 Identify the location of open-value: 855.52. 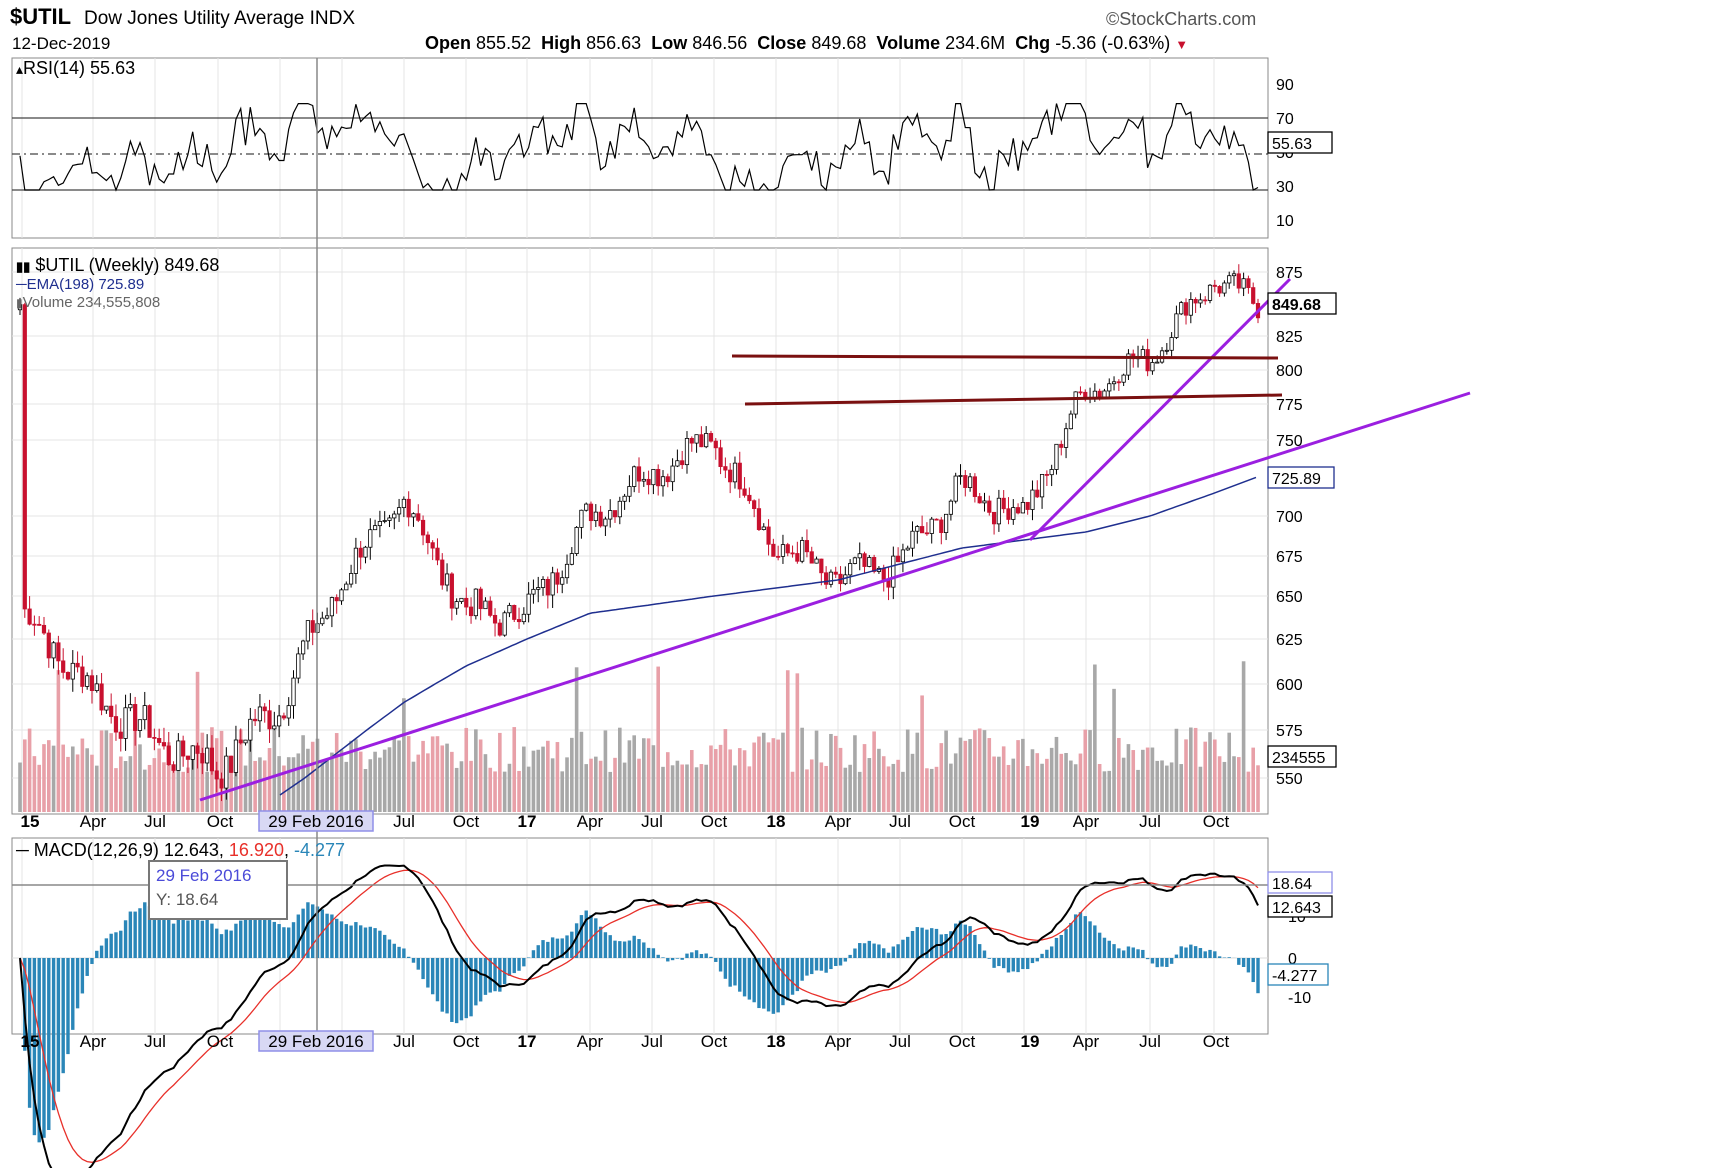
(504, 43).